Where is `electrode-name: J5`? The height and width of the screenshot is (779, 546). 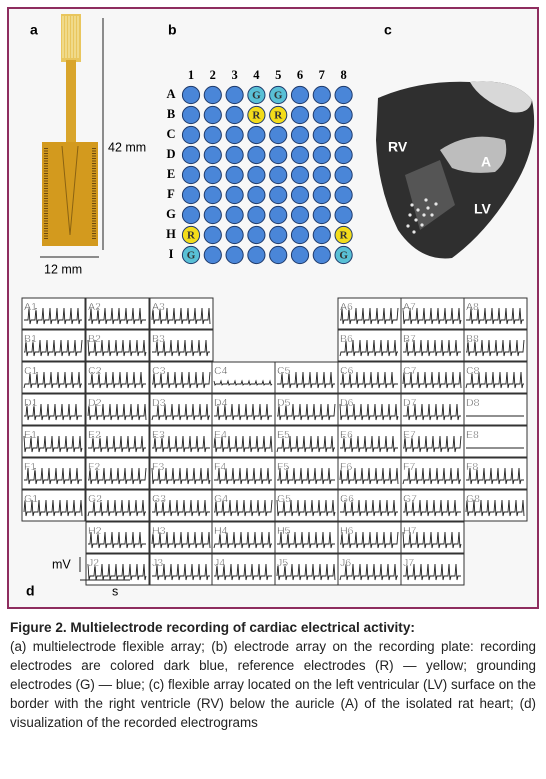
electrode-name: J5 is located at coordinates (282, 563).